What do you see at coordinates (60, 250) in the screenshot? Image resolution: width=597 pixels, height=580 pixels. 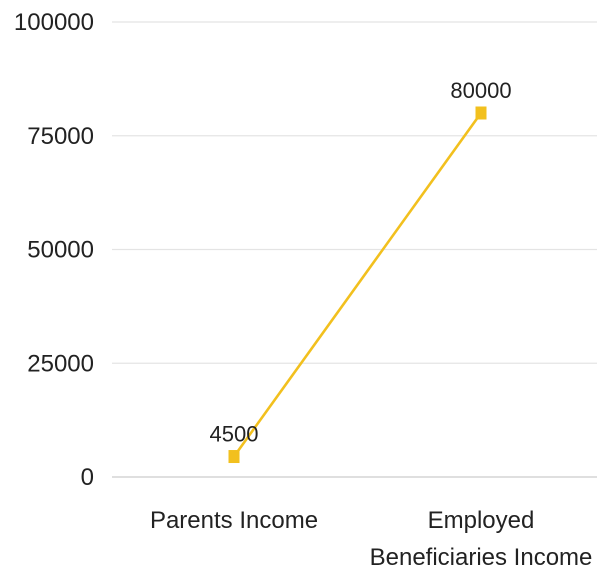 I see `y-tick-label: 50000` at bounding box center [60, 250].